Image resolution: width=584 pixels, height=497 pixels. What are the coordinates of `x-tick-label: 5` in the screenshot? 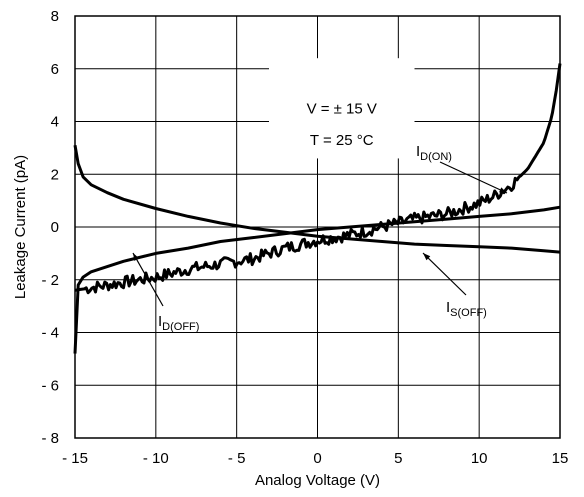 It's located at (398, 458).